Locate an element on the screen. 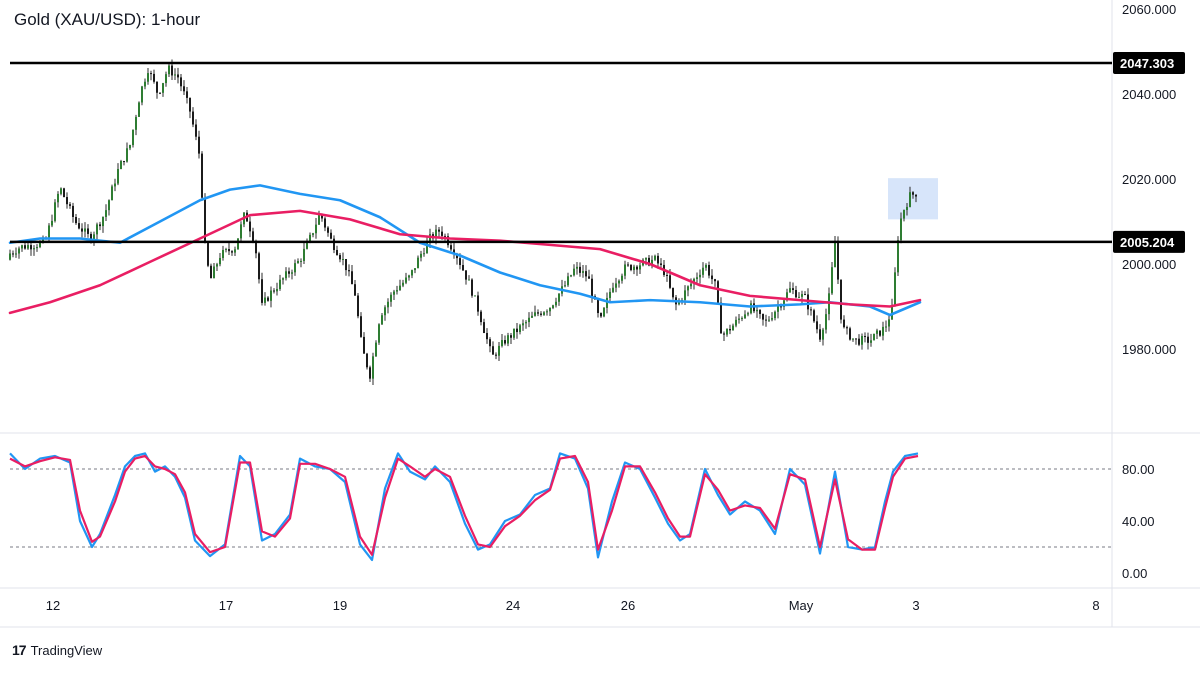  level-price-label: 2047.303 is located at coordinates (1147, 63).